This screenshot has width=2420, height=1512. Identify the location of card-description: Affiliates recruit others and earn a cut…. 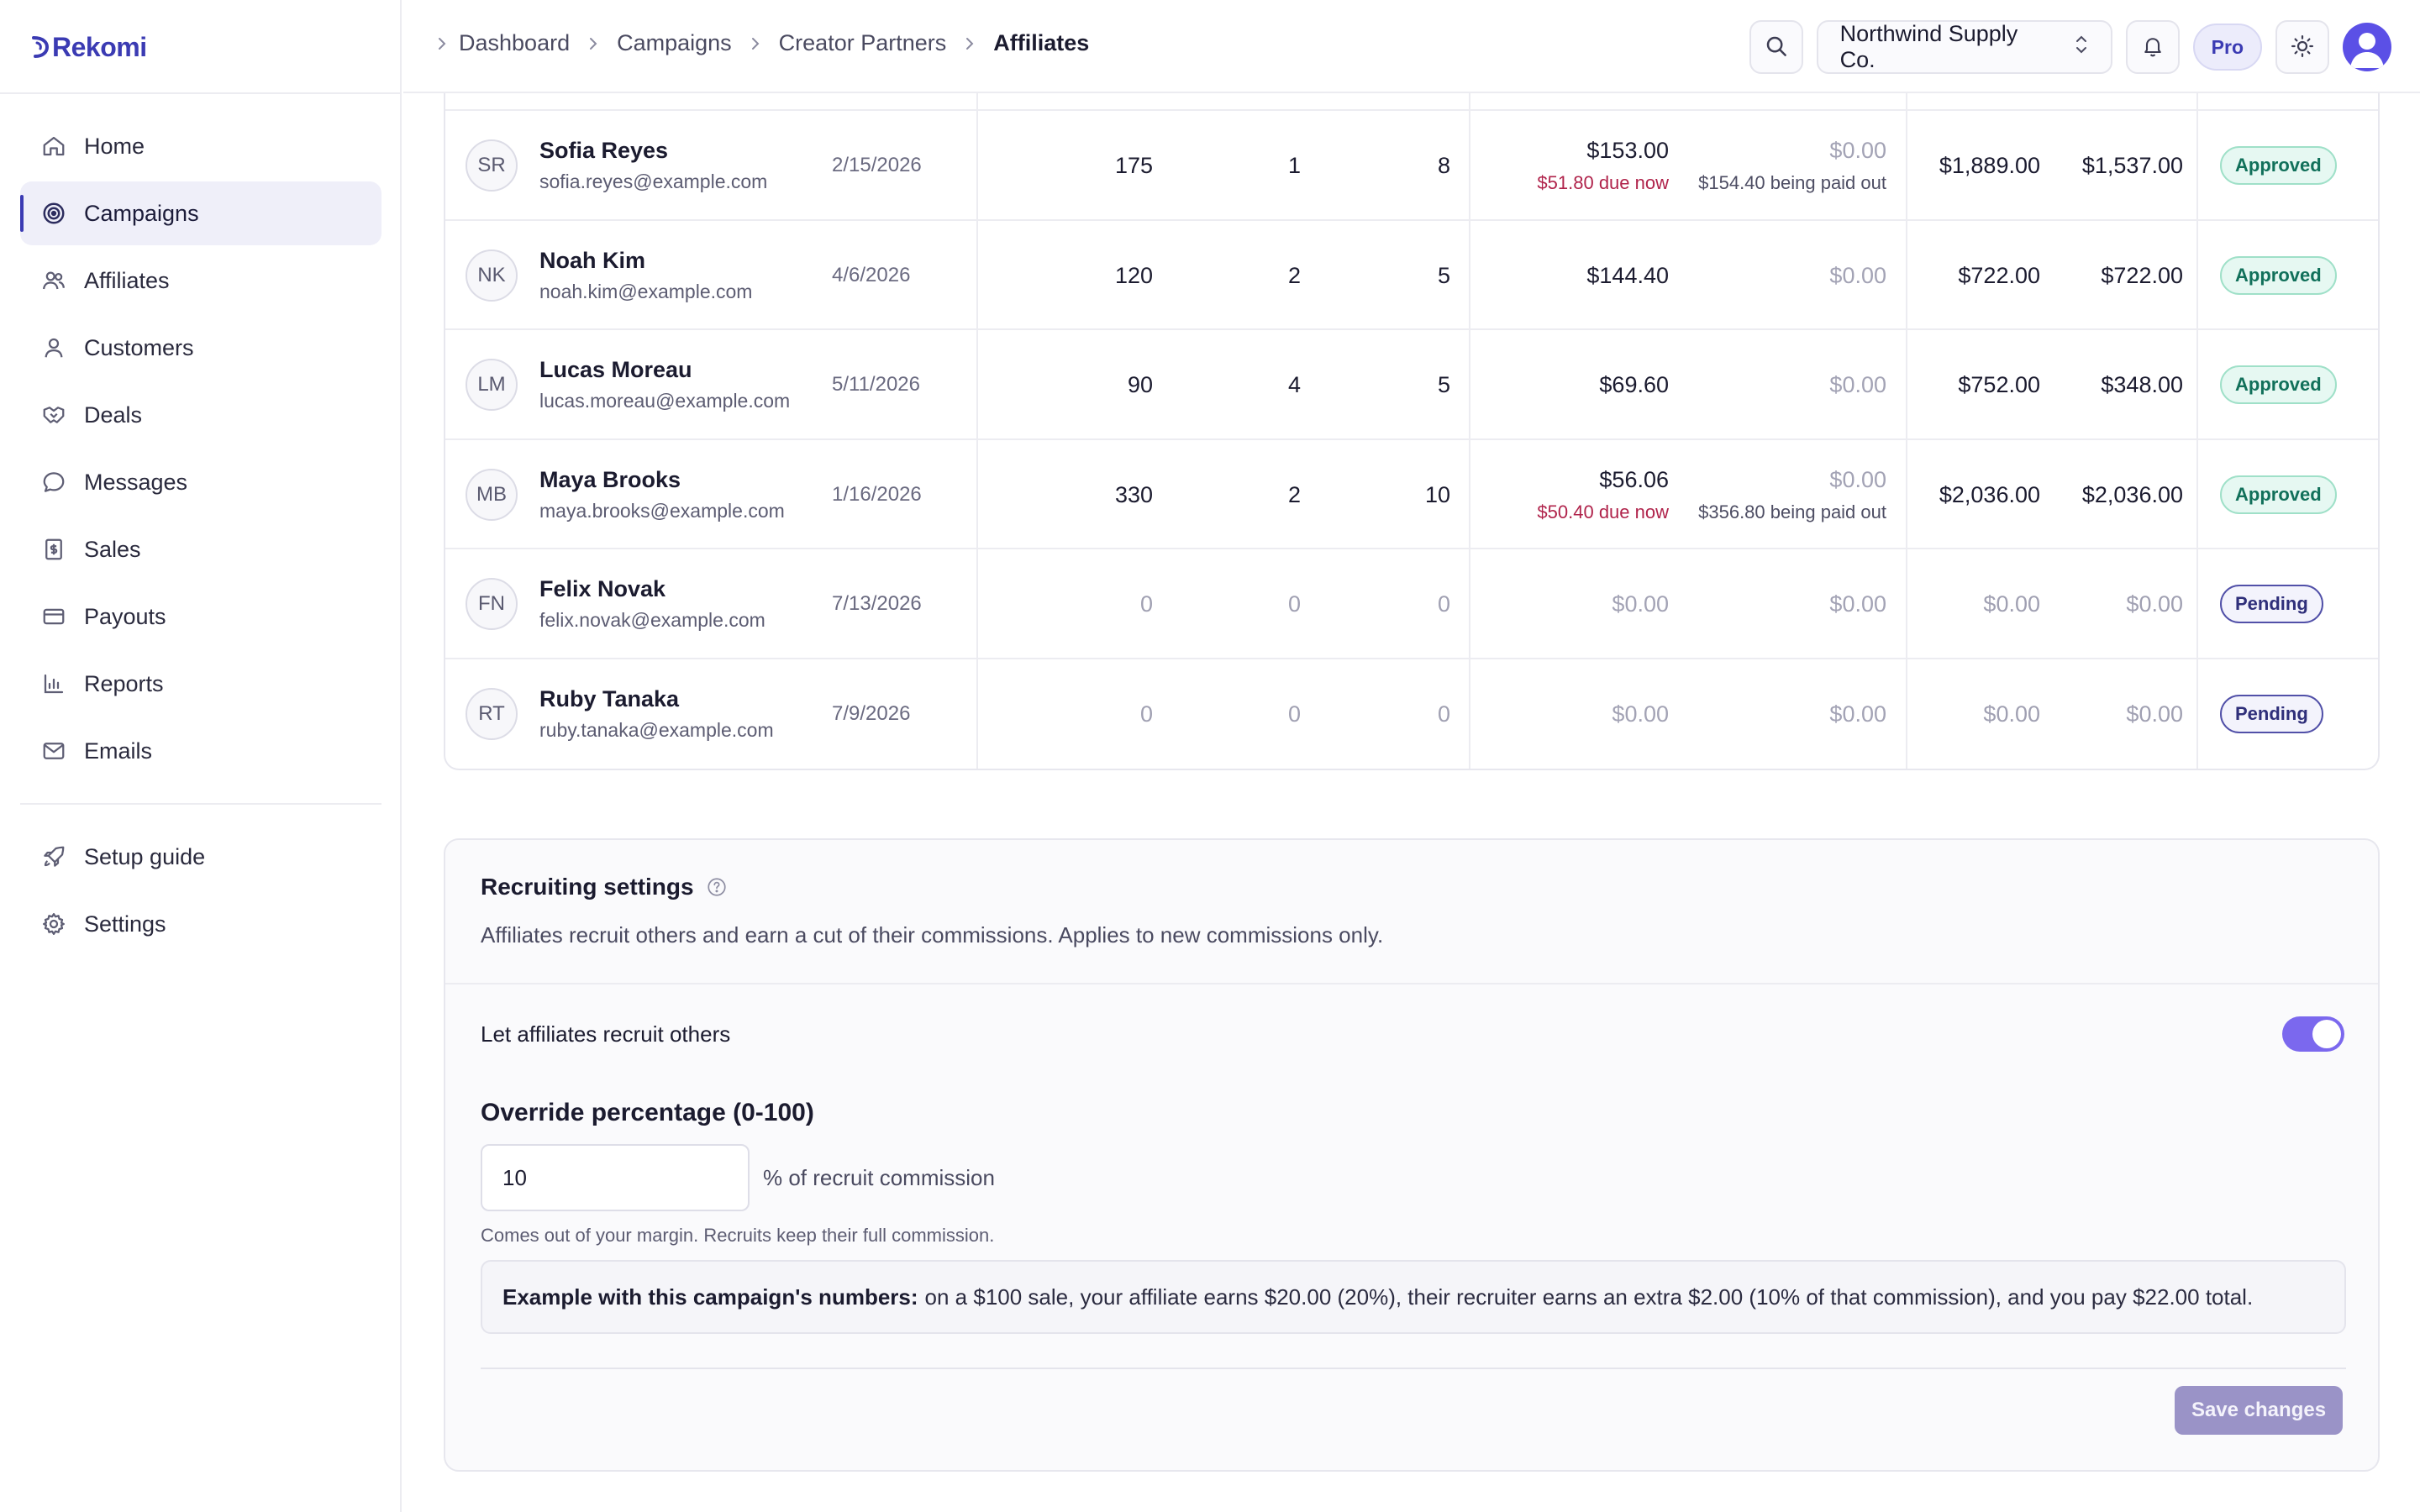
(932, 935).